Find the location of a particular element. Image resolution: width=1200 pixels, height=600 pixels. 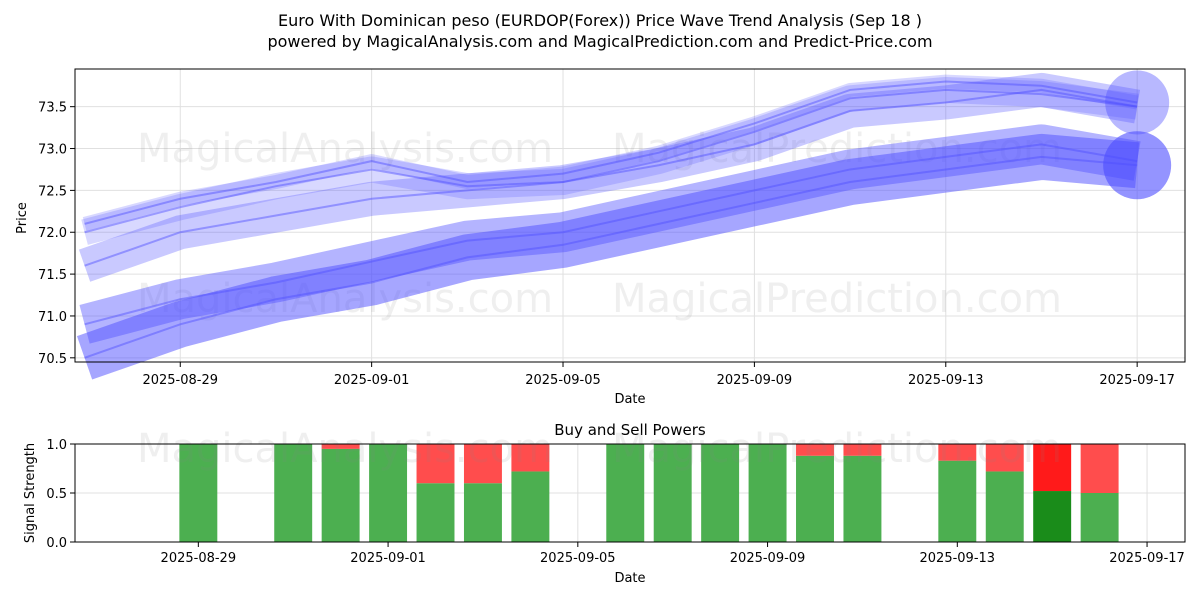

y-tick-label: 1.0 is located at coordinates (56, 445).